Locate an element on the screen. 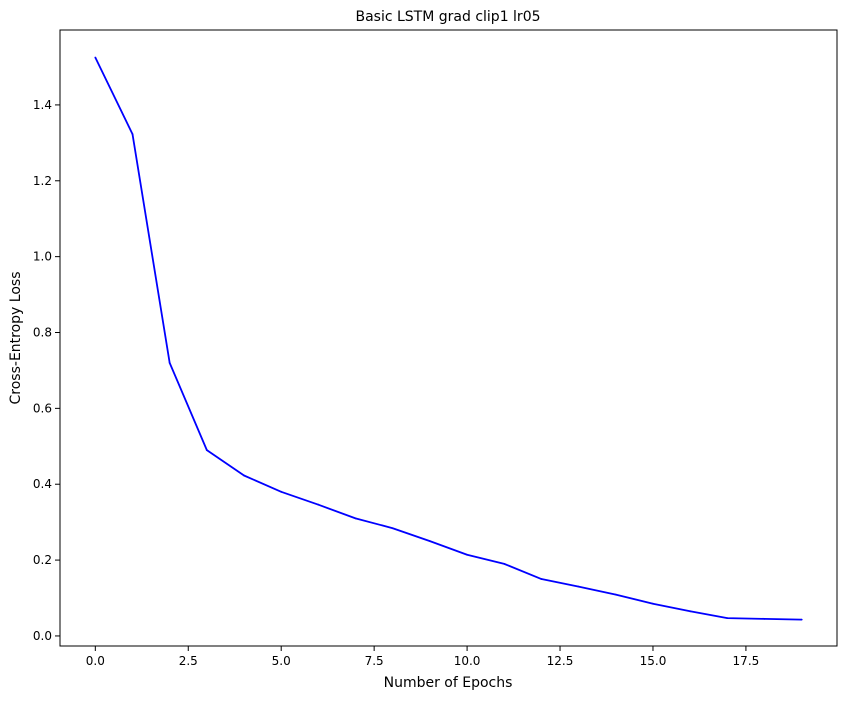 The image size is (850, 705). x-tick-label: 15.0 is located at coordinates (653, 661).